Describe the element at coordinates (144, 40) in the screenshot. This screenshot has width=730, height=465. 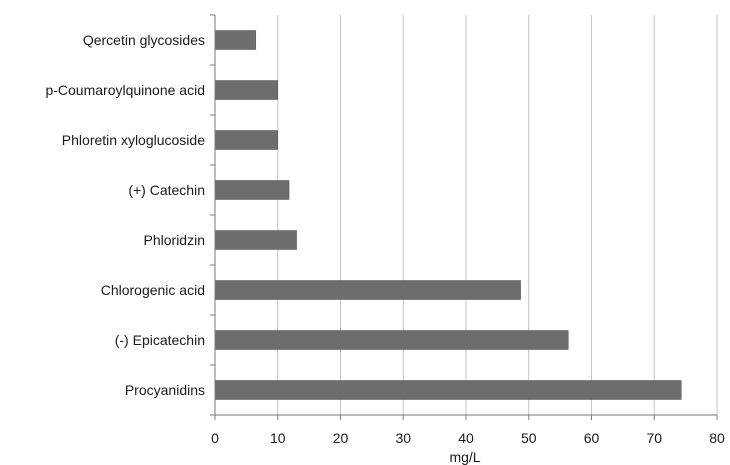
I see `category-label: Qercetin glycosides` at that location.